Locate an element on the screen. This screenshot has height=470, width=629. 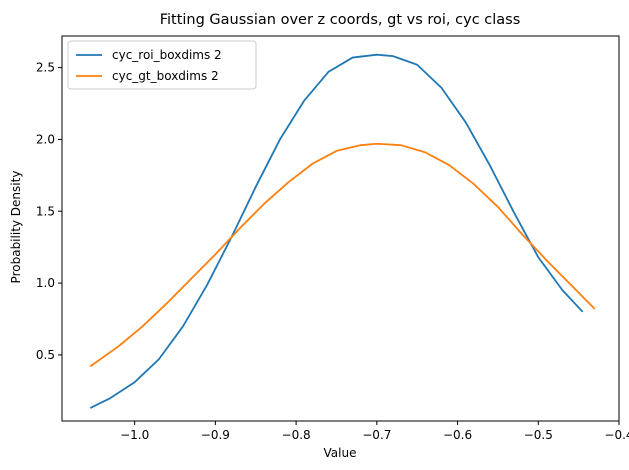
x-tick-label: −0.5 is located at coordinates (538, 435).